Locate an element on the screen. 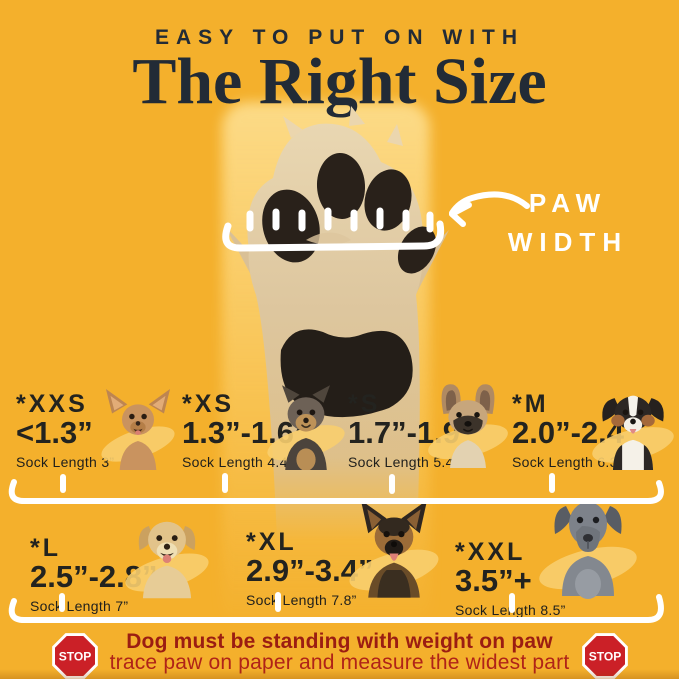  size-label: *S is located at coordinates (364, 404).